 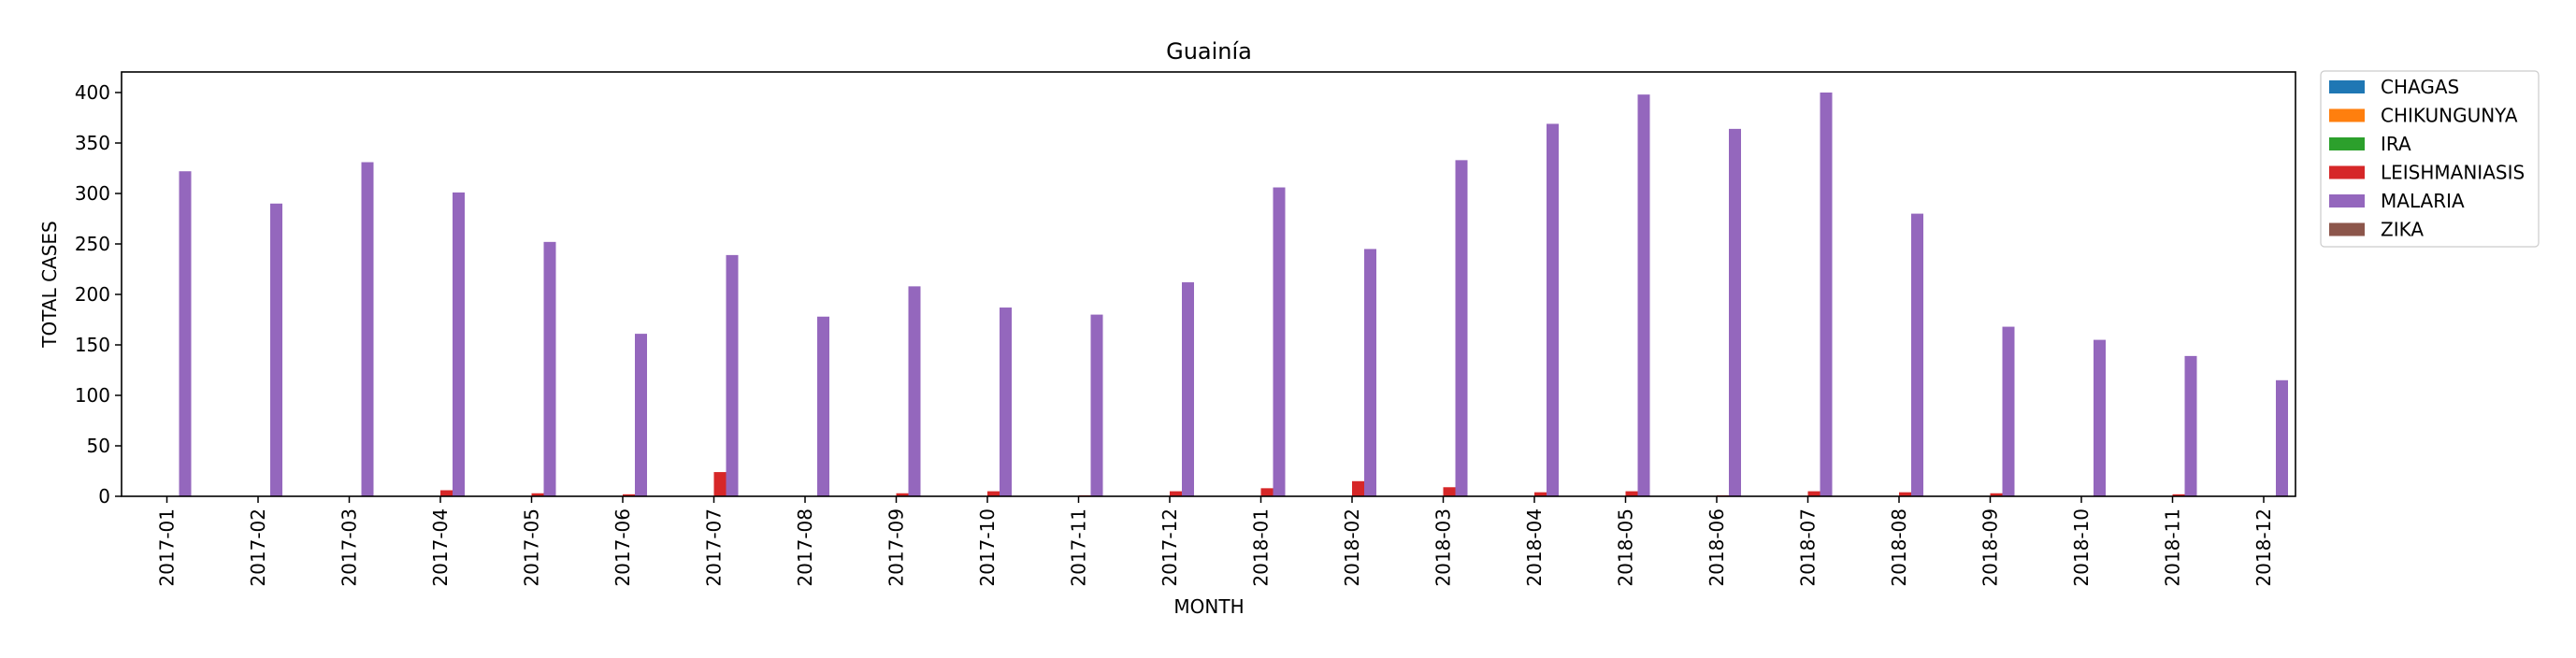 What do you see at coordinates (1208, 606) in the screenshot?
I see `x-axis-label: MONTH` at bounding box center [1208, 606].